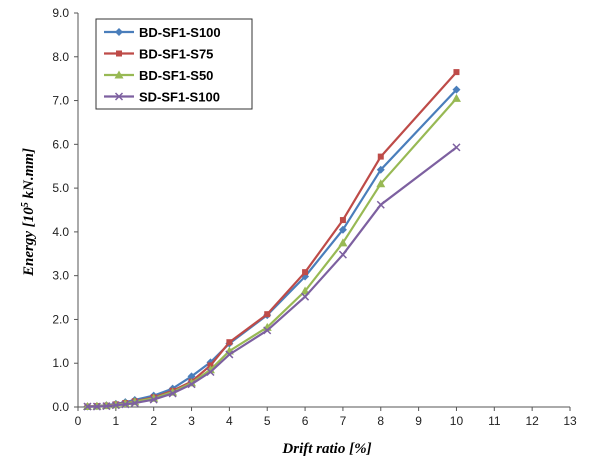 The image size is (600, 471). What do you see at coordinates (116, 421) in the screenshot?
I see `x-tick-label: 1` at bounding box center [116, 421].